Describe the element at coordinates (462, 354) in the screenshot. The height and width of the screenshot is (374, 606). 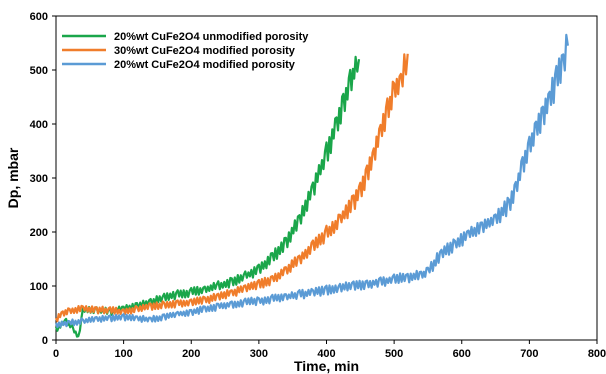
I see `x-tick-label: 600` at that location.